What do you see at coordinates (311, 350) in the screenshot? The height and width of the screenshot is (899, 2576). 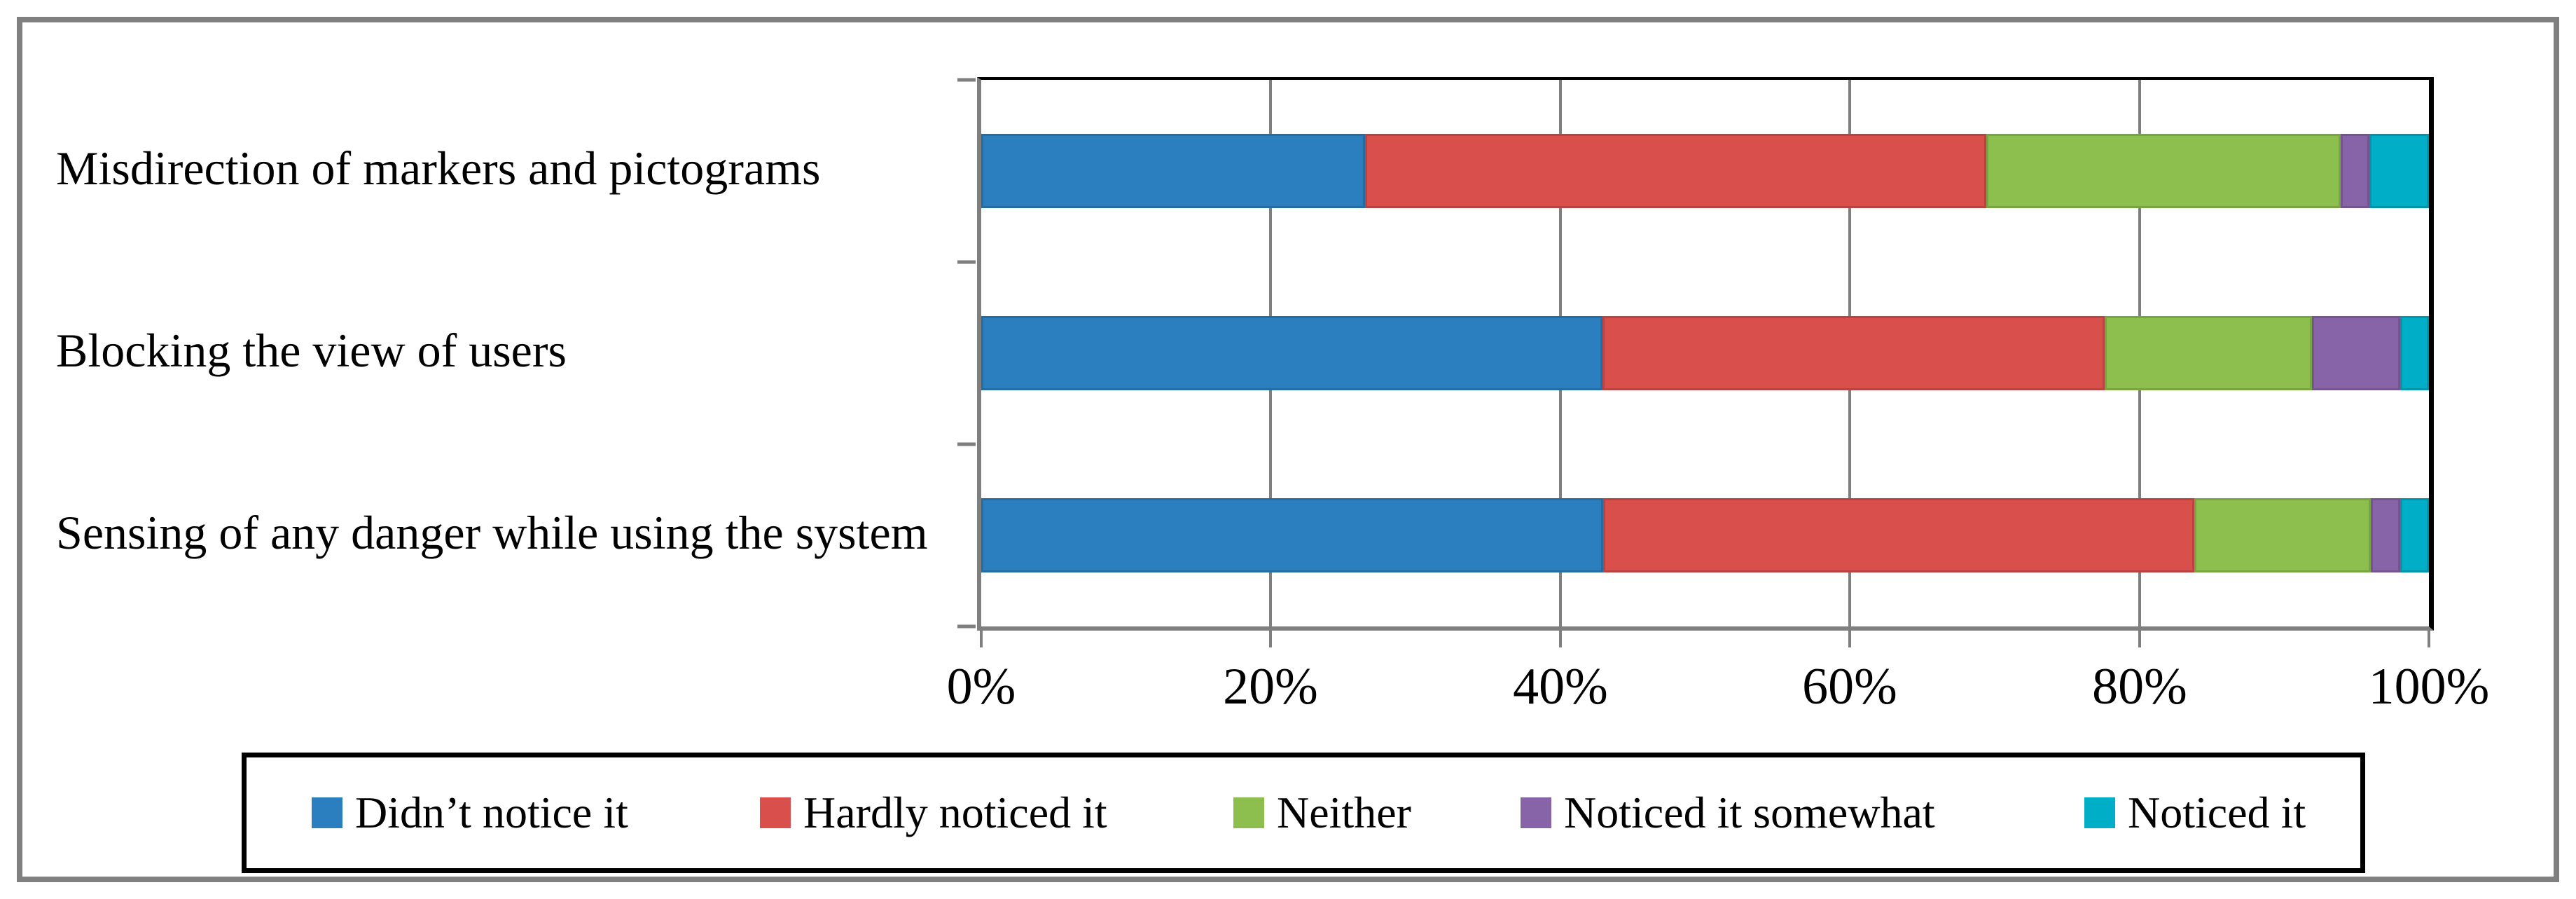 I see `category-label-blocking: Blocking the view of users` at bounding box center [311, 350].